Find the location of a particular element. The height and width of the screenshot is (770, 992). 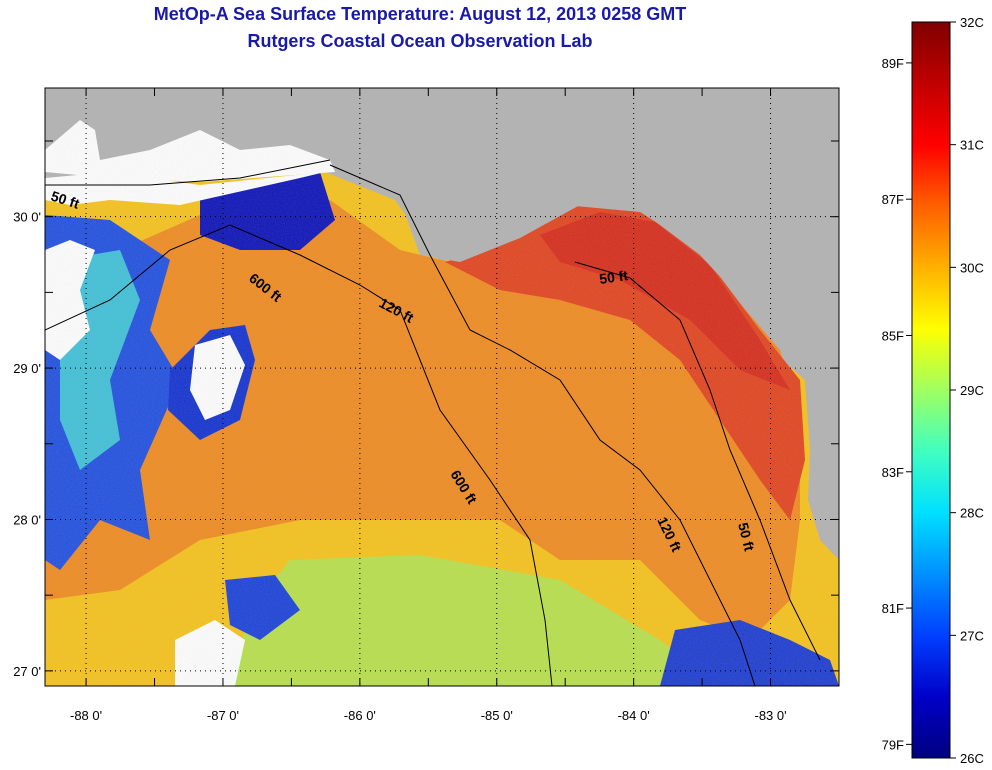

lon-tick-label: -84 0' is located at coordinates (634, 715).